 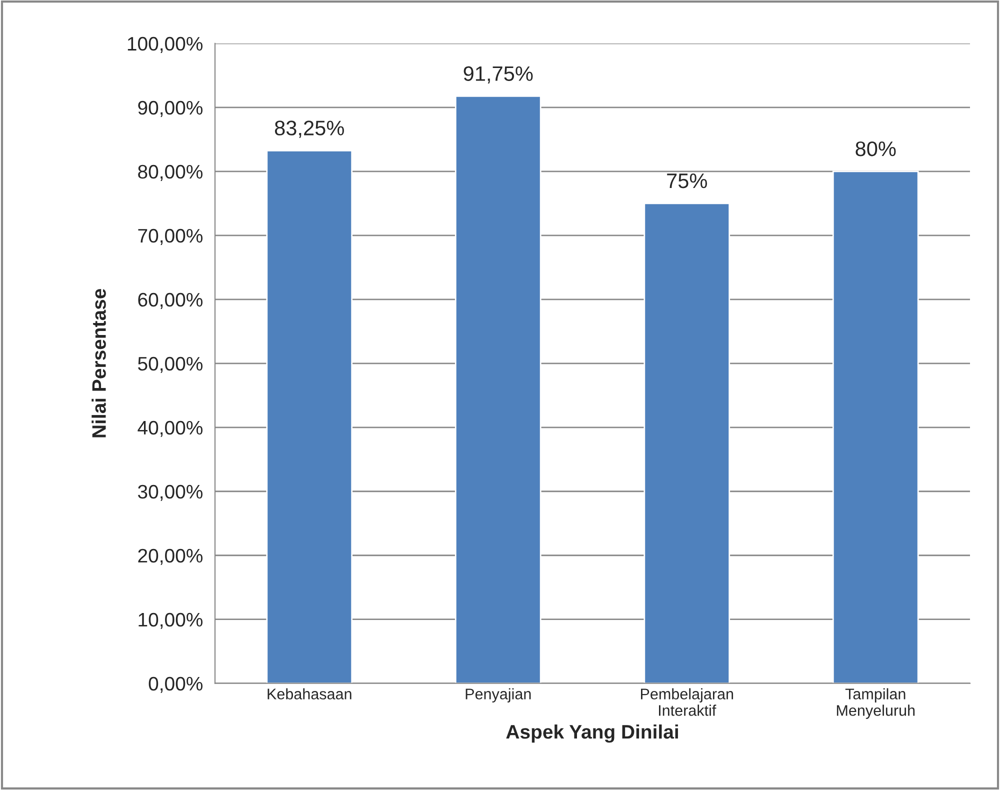 I want to click on y-tick-label: 100,00%, so click(x=165, y=44).